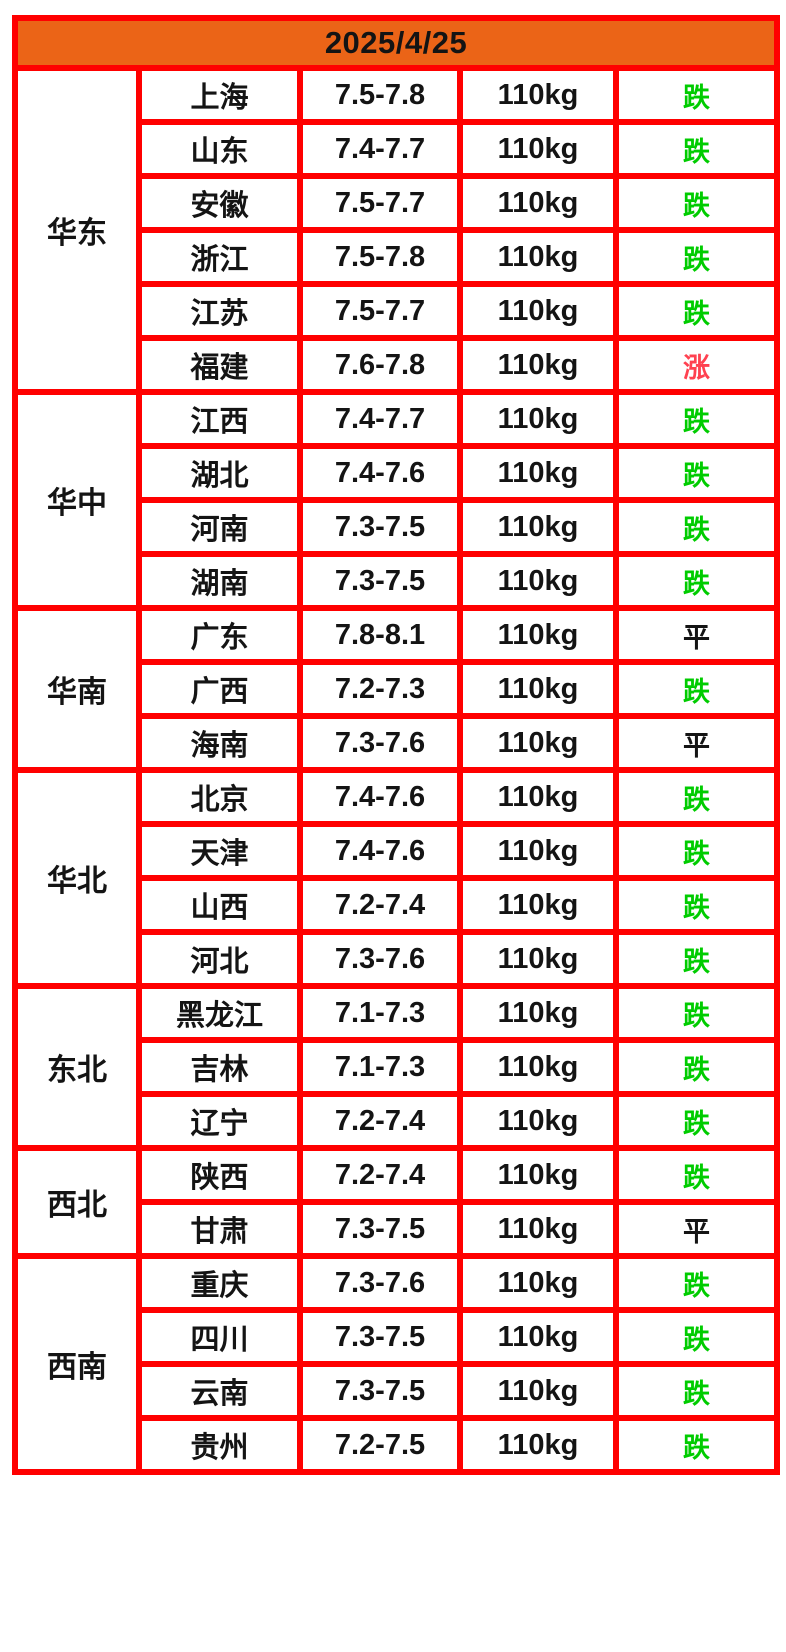  Describe the element at coordinates (219, 959) in the screenshot. I see `province-cell: 河北` at that location.